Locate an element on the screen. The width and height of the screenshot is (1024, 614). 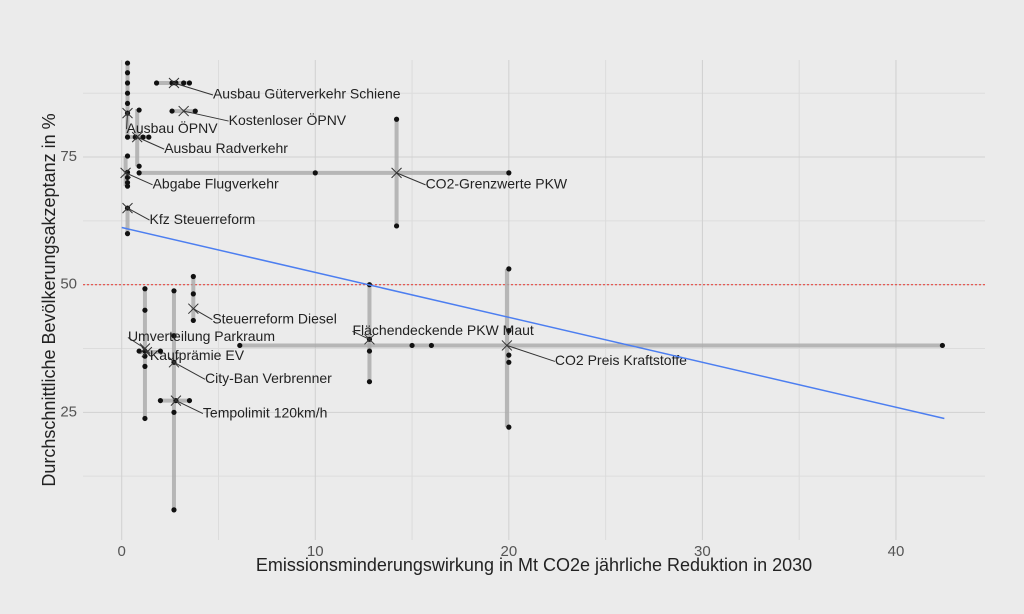
measure-label: CO2 Preis Kraftstoffe is located at coordinates (621, 360).